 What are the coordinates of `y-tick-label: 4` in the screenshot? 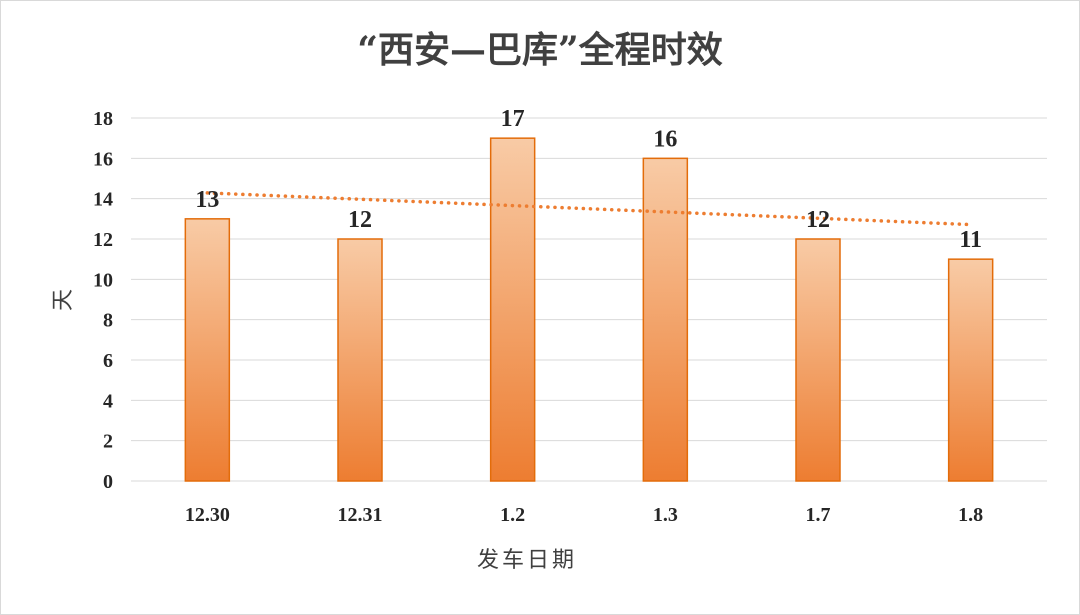 It's located at (108, 401).